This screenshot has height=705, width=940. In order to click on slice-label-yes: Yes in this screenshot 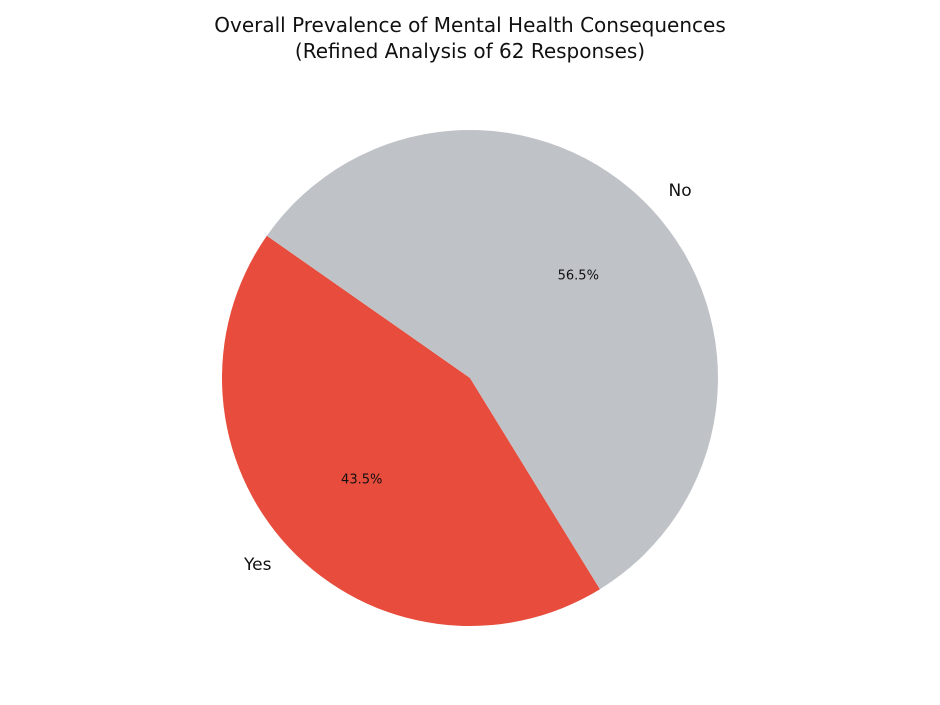, I will do `click(257, 565)`.